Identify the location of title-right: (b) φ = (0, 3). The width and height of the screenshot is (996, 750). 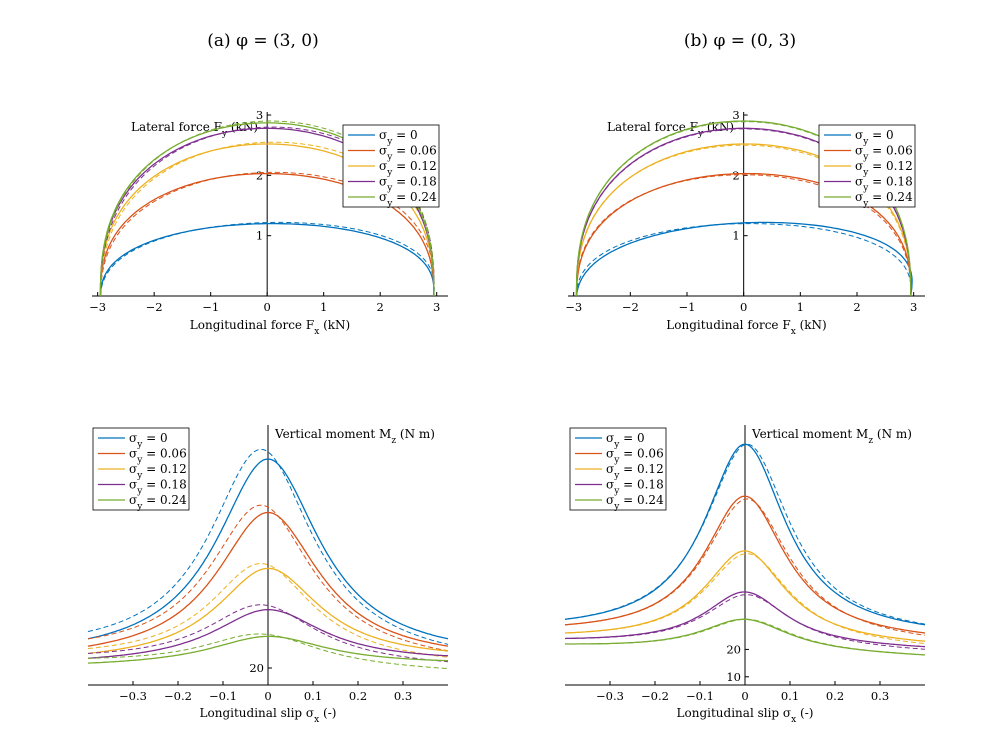
(740, 41).